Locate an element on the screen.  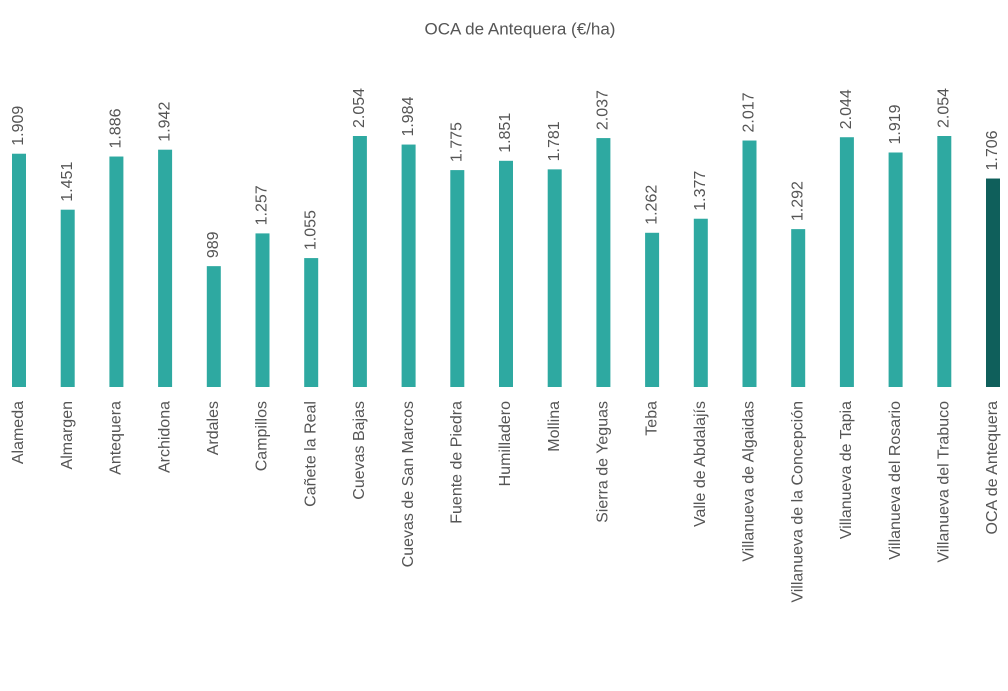
x-tick-label: OCA de Antequera is located at coordinates (992, 468).